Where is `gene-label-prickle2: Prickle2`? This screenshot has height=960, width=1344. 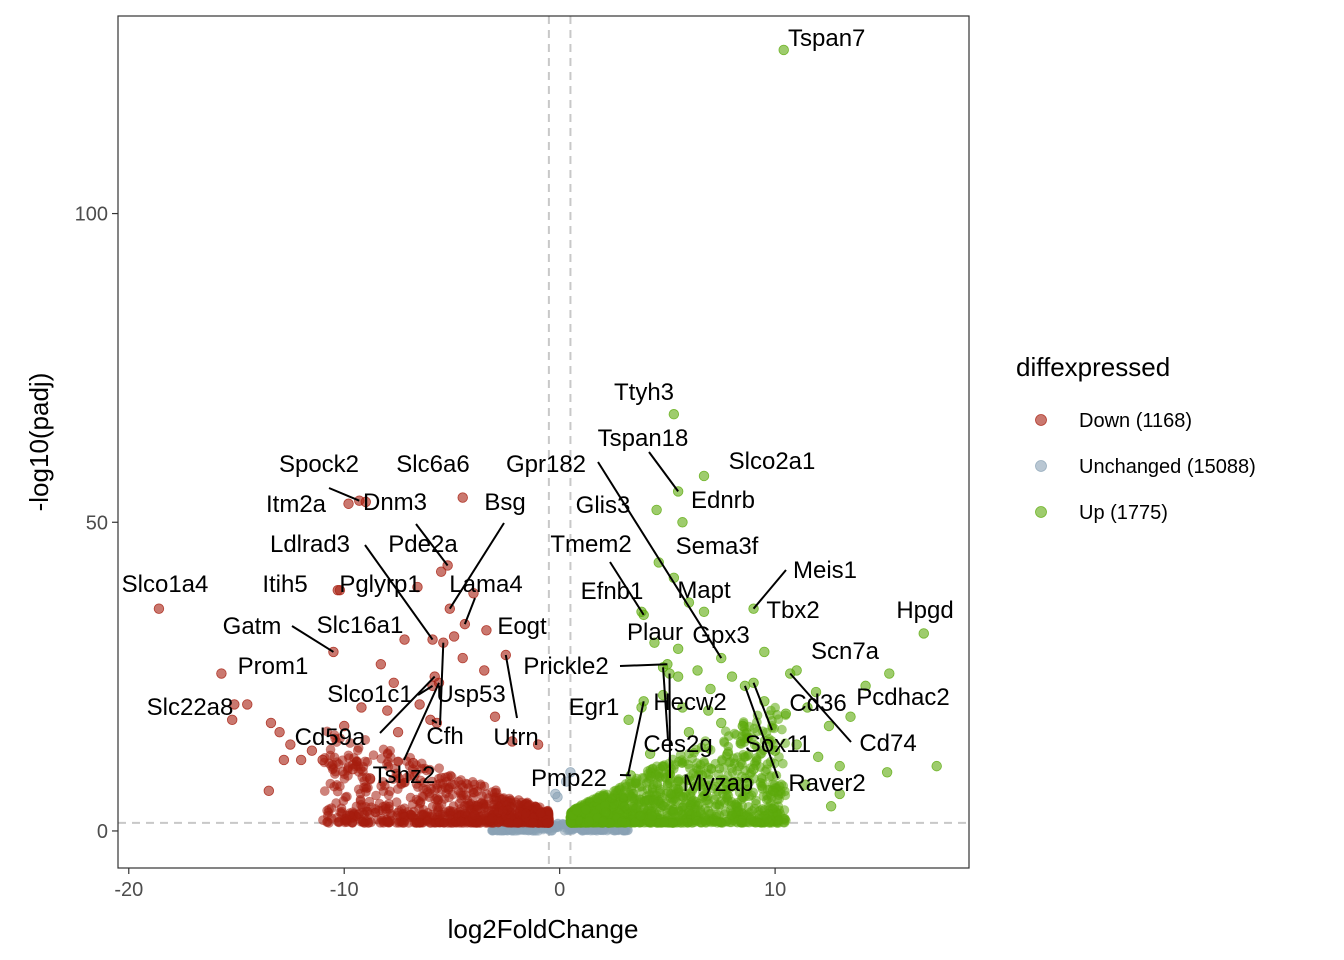 gene-label-prickle2: Prickle2 is located at coordinates (565, 666).